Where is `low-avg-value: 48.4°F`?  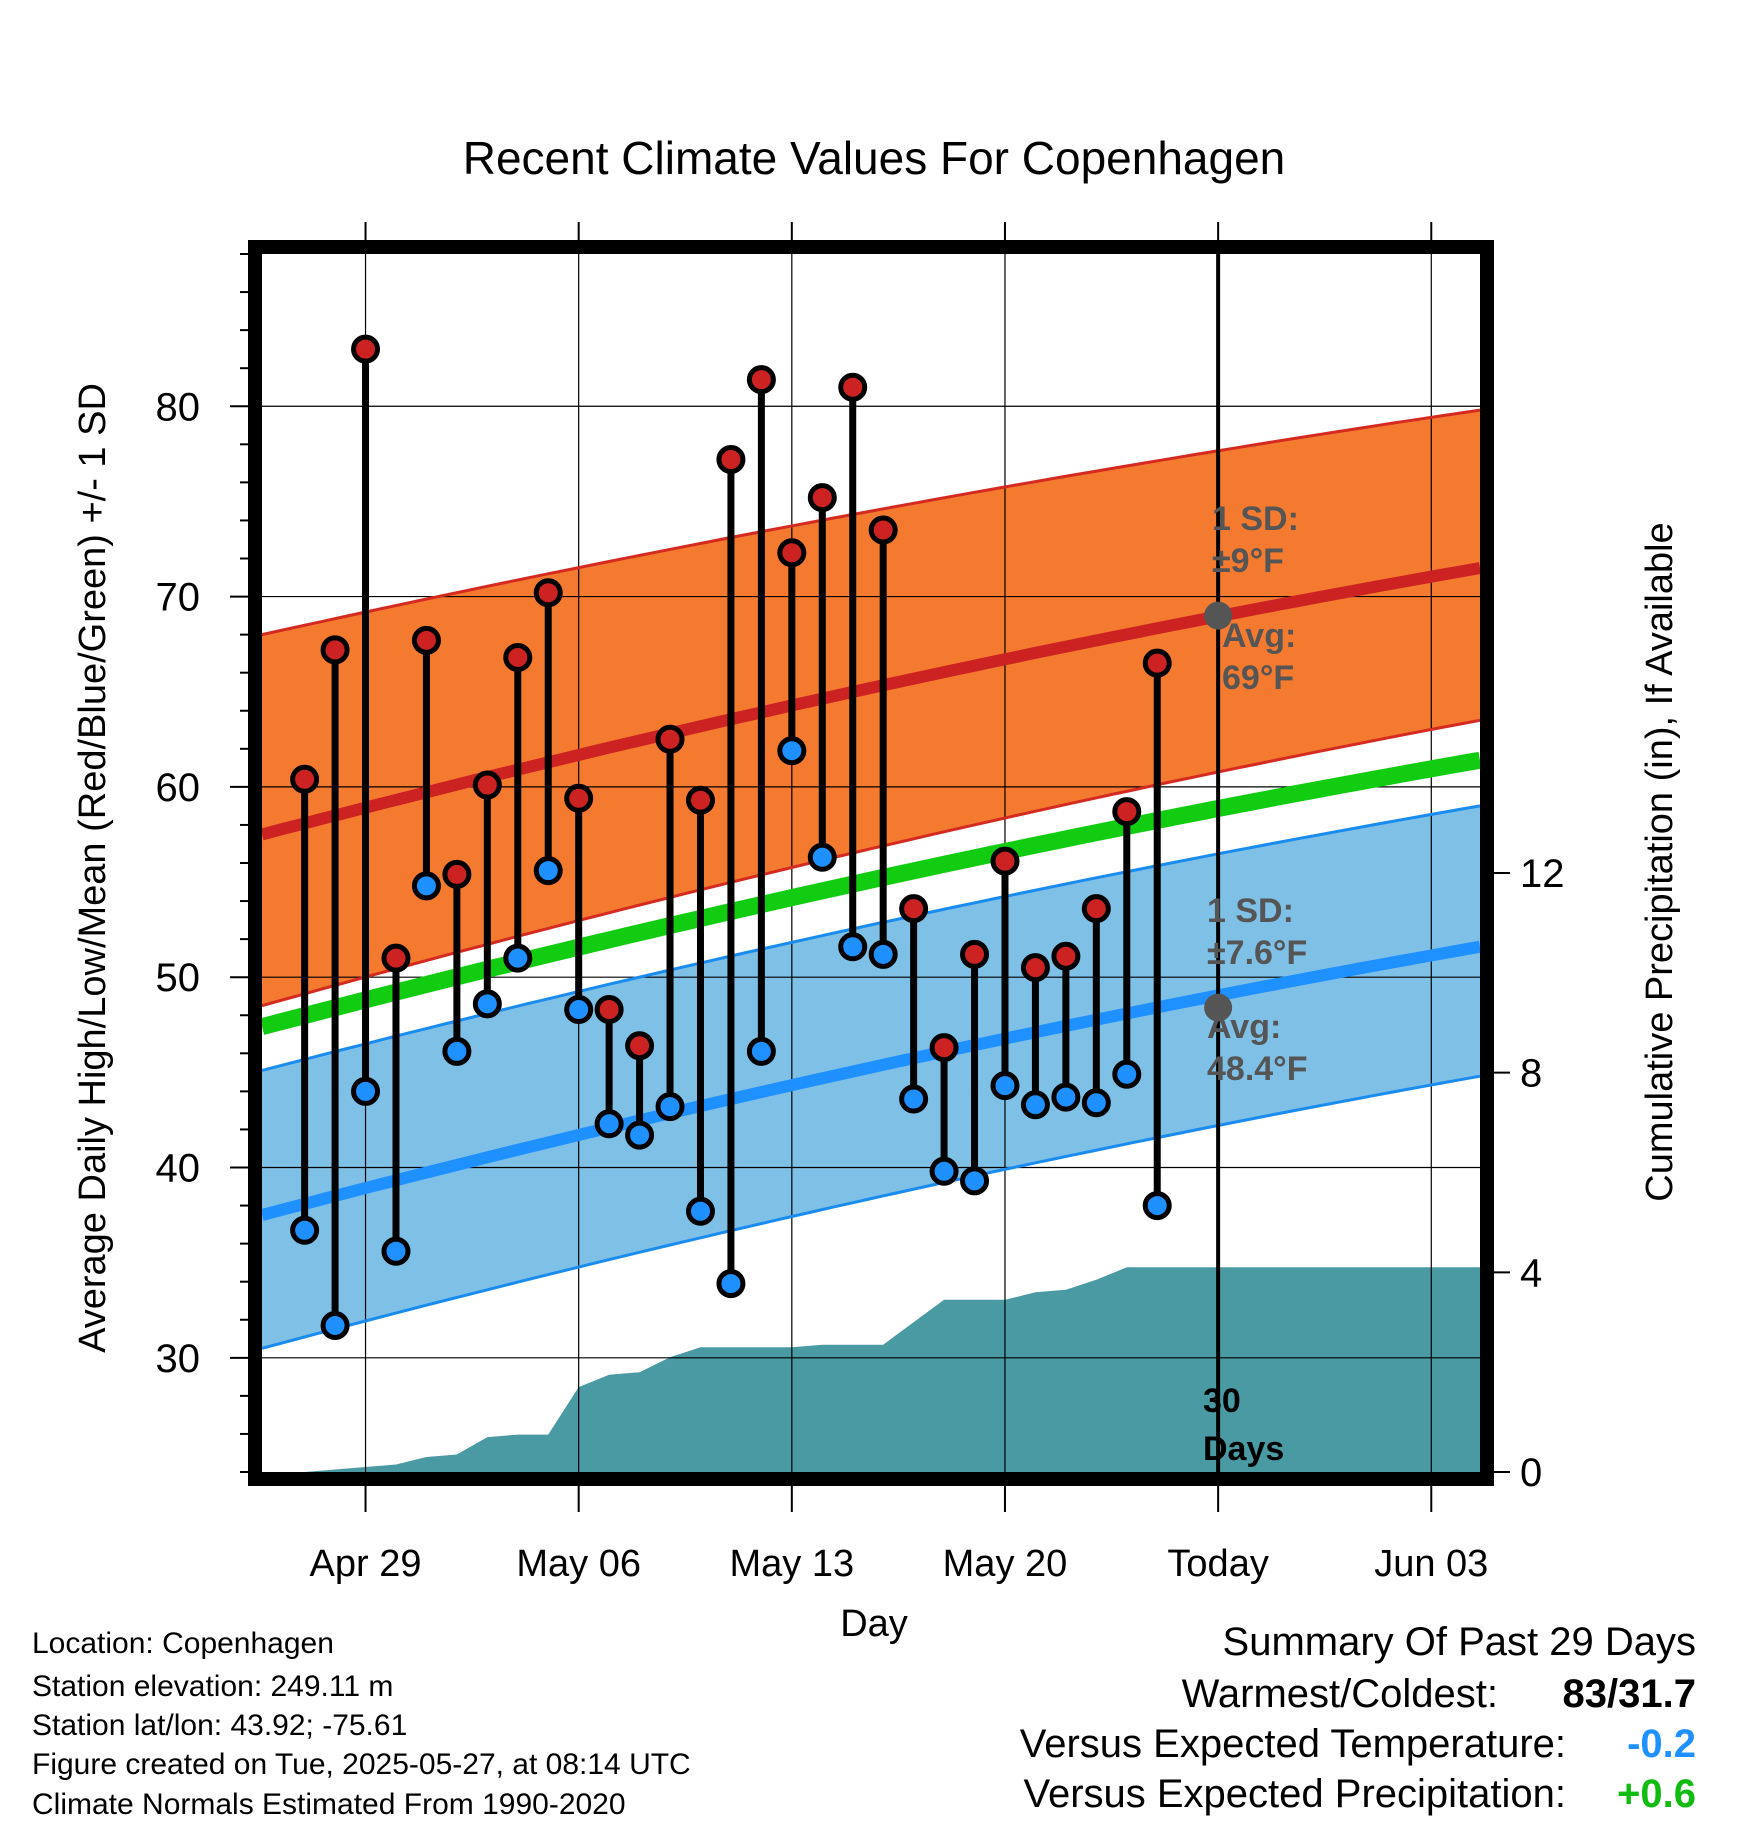 low-avg-value: 48.4°F is located at coordinates (1257, 1069).